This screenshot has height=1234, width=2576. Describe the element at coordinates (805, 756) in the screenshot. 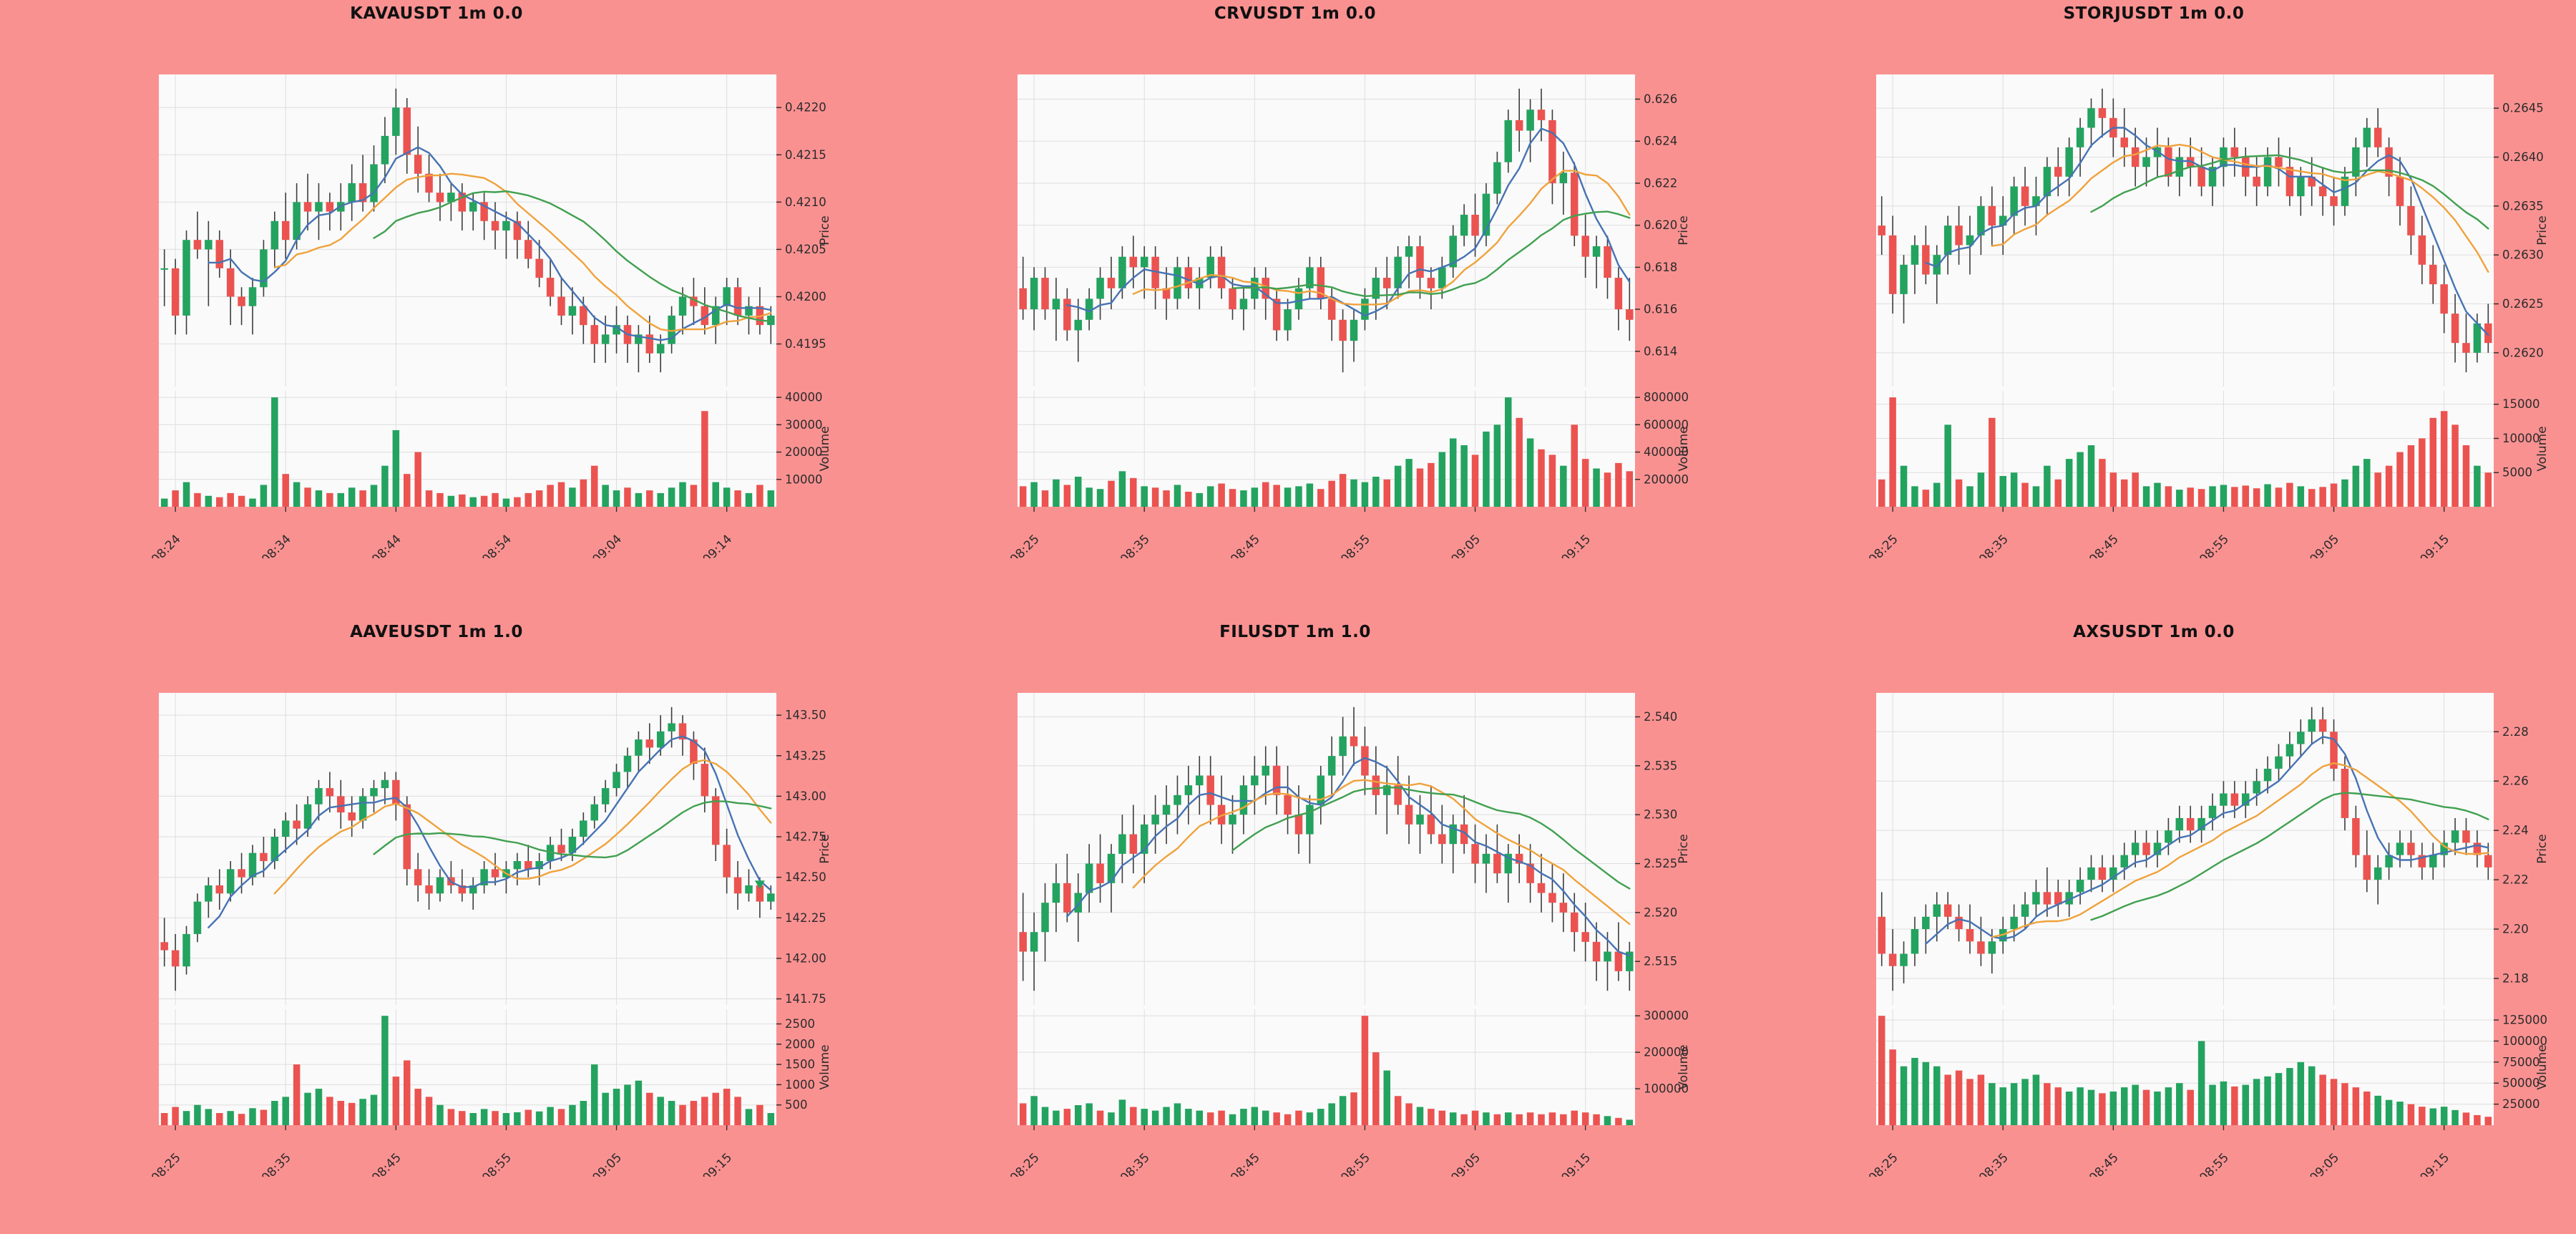

I see `svg-text: 143.25` at that location.